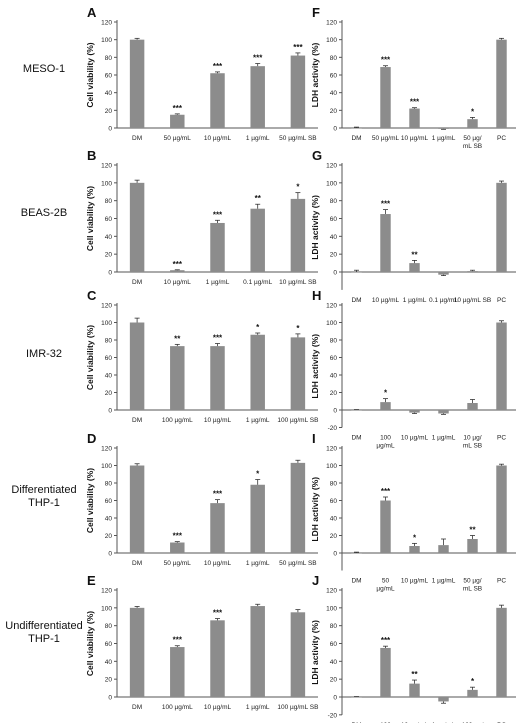 This screenshot has height=723, width=525. What do you see at coordinates (91, 438) in the screenshot?
I see `panel-letter: D` at bounding box center [91, 438].